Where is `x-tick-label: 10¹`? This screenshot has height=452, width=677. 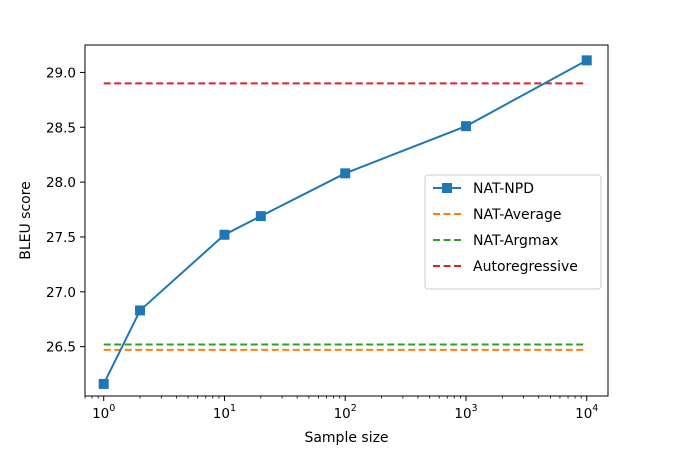 x-tick-label: 10¹ is located at coordinates (224, 412).